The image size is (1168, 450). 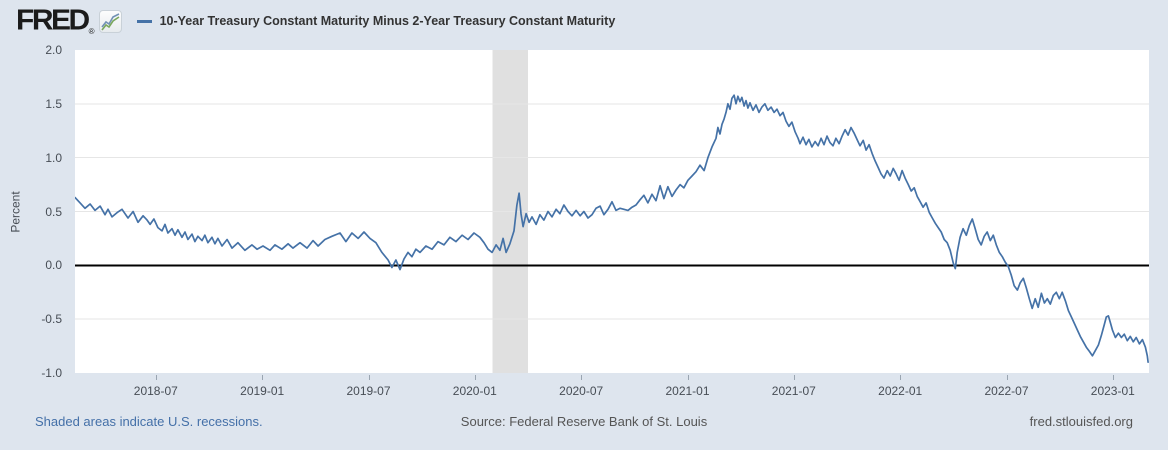 I want to click on y-axis: 2.0 1.5 1.0 0.5 0.0 -0.5 -1.0, so click(x=33, y=211).